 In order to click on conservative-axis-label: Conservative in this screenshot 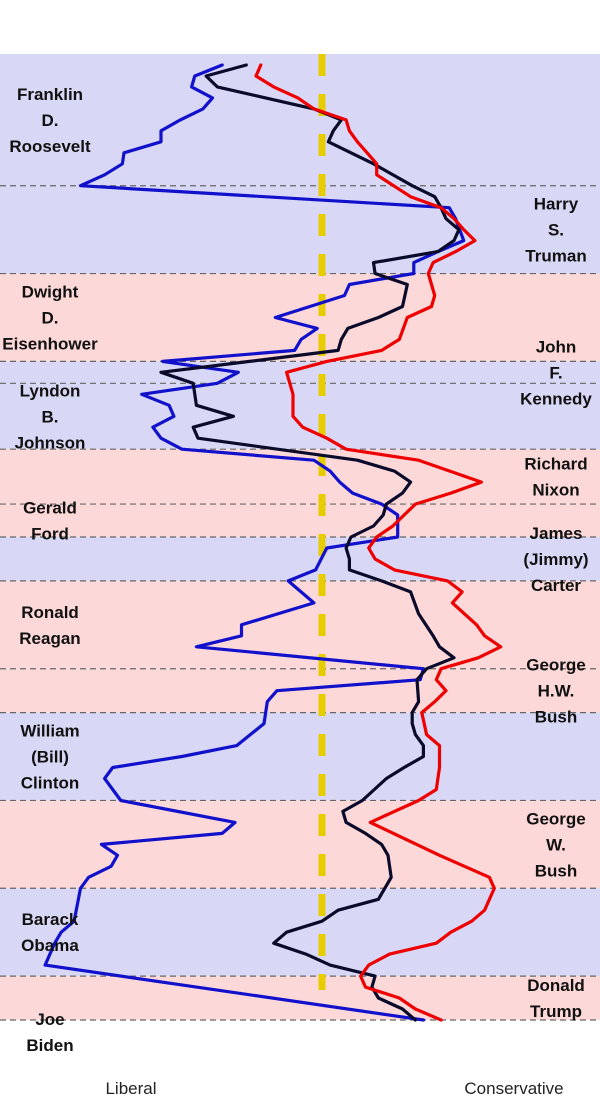, I will do `click(513, 1088)`.